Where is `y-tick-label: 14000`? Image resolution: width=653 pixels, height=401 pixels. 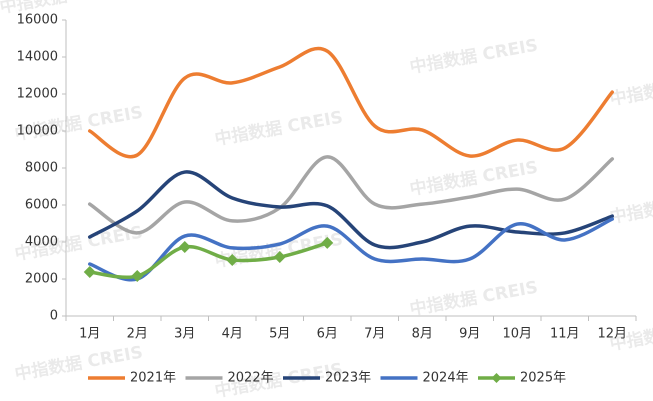
y-tick-label: 14000 is located at coordinates (37, 57).